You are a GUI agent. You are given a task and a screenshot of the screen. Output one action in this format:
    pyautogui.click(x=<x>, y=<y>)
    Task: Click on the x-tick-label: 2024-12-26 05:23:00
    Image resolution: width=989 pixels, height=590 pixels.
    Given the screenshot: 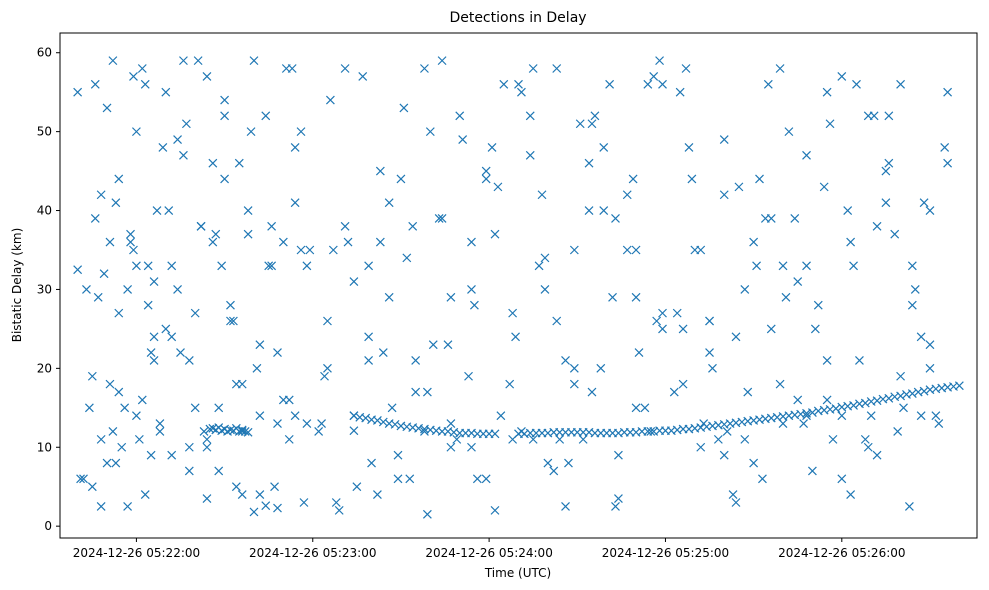 What is the action you would take?
    pyautogui.click(x=312, y=553)
    